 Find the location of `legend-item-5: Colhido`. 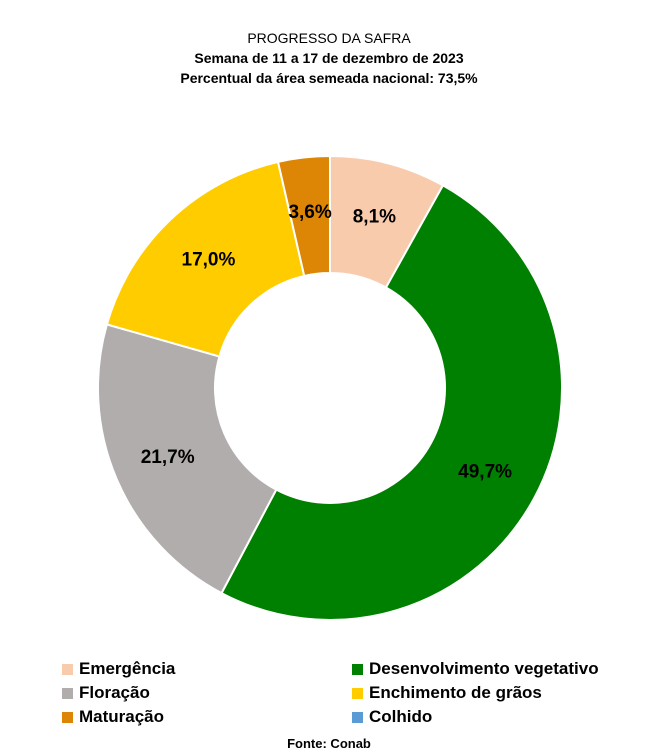

legend-item-5: Colhido is located at coordinates (392, 717).